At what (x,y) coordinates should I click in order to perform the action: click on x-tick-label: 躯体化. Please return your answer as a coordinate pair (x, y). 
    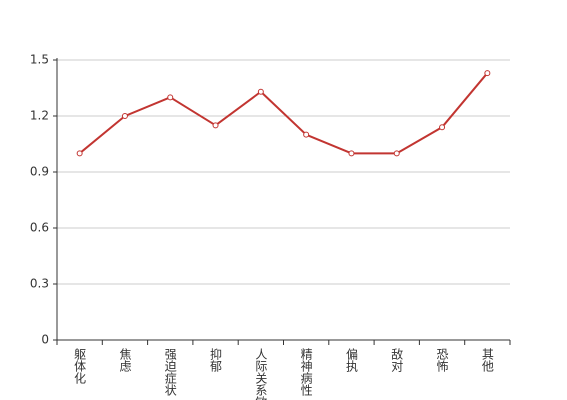
    Looking at the image, I should click on (80, 366).